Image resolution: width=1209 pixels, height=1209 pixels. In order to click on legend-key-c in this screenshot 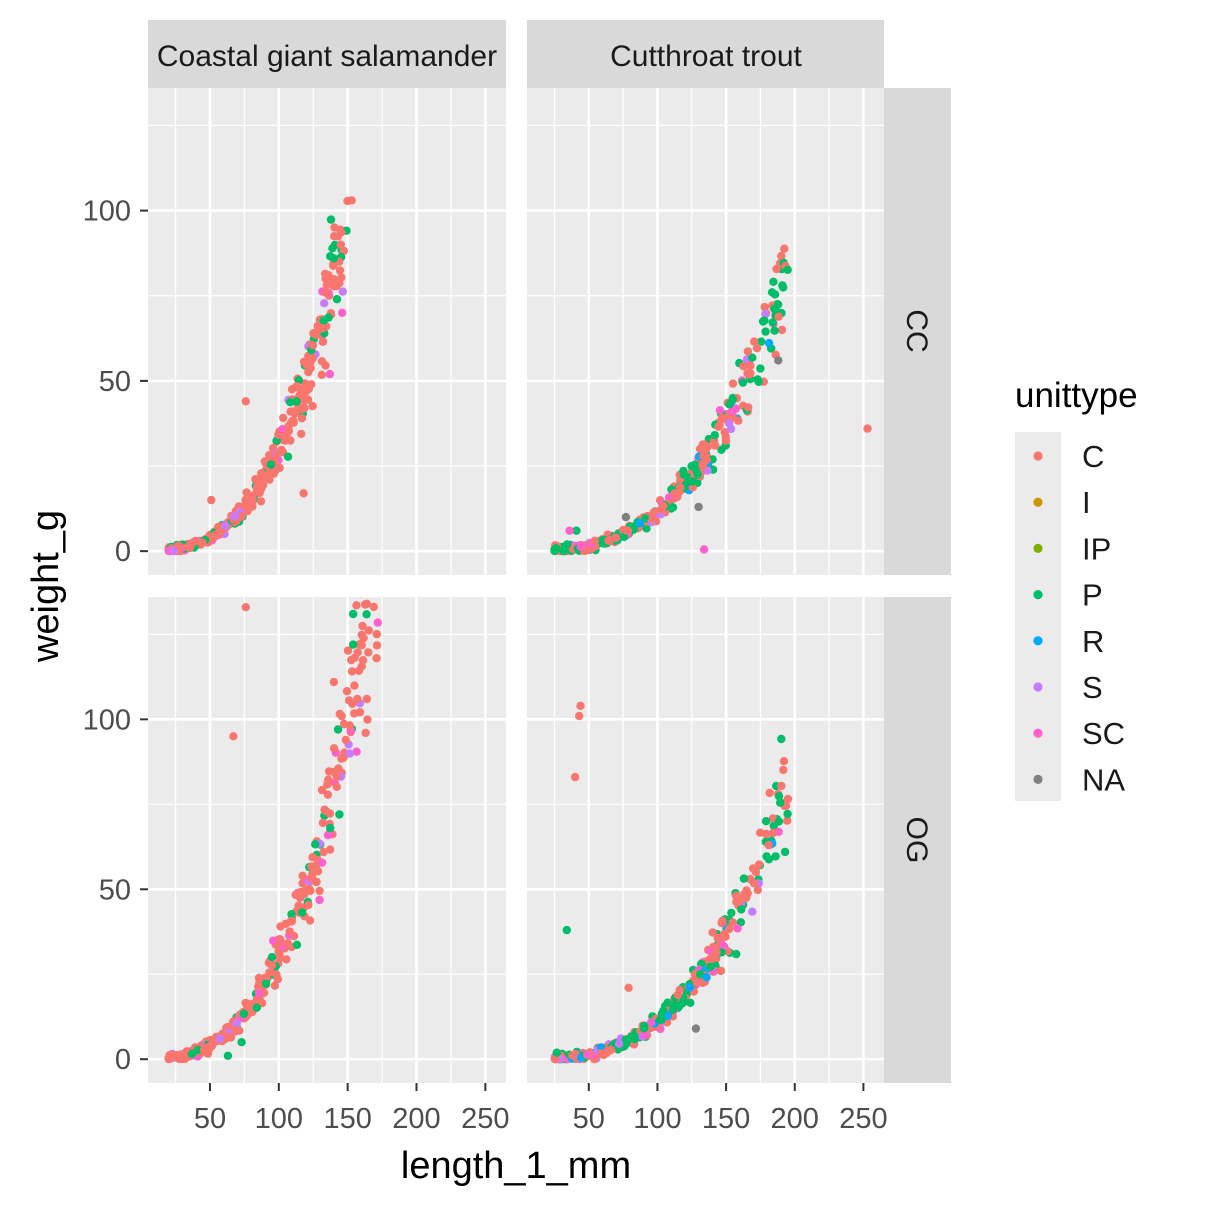, I will do `click(1038, 456)`.